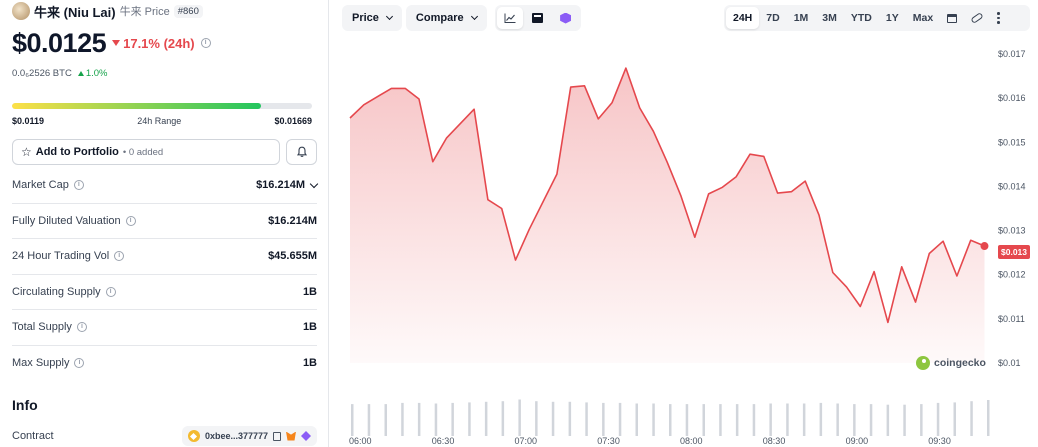 Image resolution: width=1038 pixels, height=447 pixels. Describe the element at coordinates (136, 106) in the screenshot. I see `range-bar-fill` at that location.